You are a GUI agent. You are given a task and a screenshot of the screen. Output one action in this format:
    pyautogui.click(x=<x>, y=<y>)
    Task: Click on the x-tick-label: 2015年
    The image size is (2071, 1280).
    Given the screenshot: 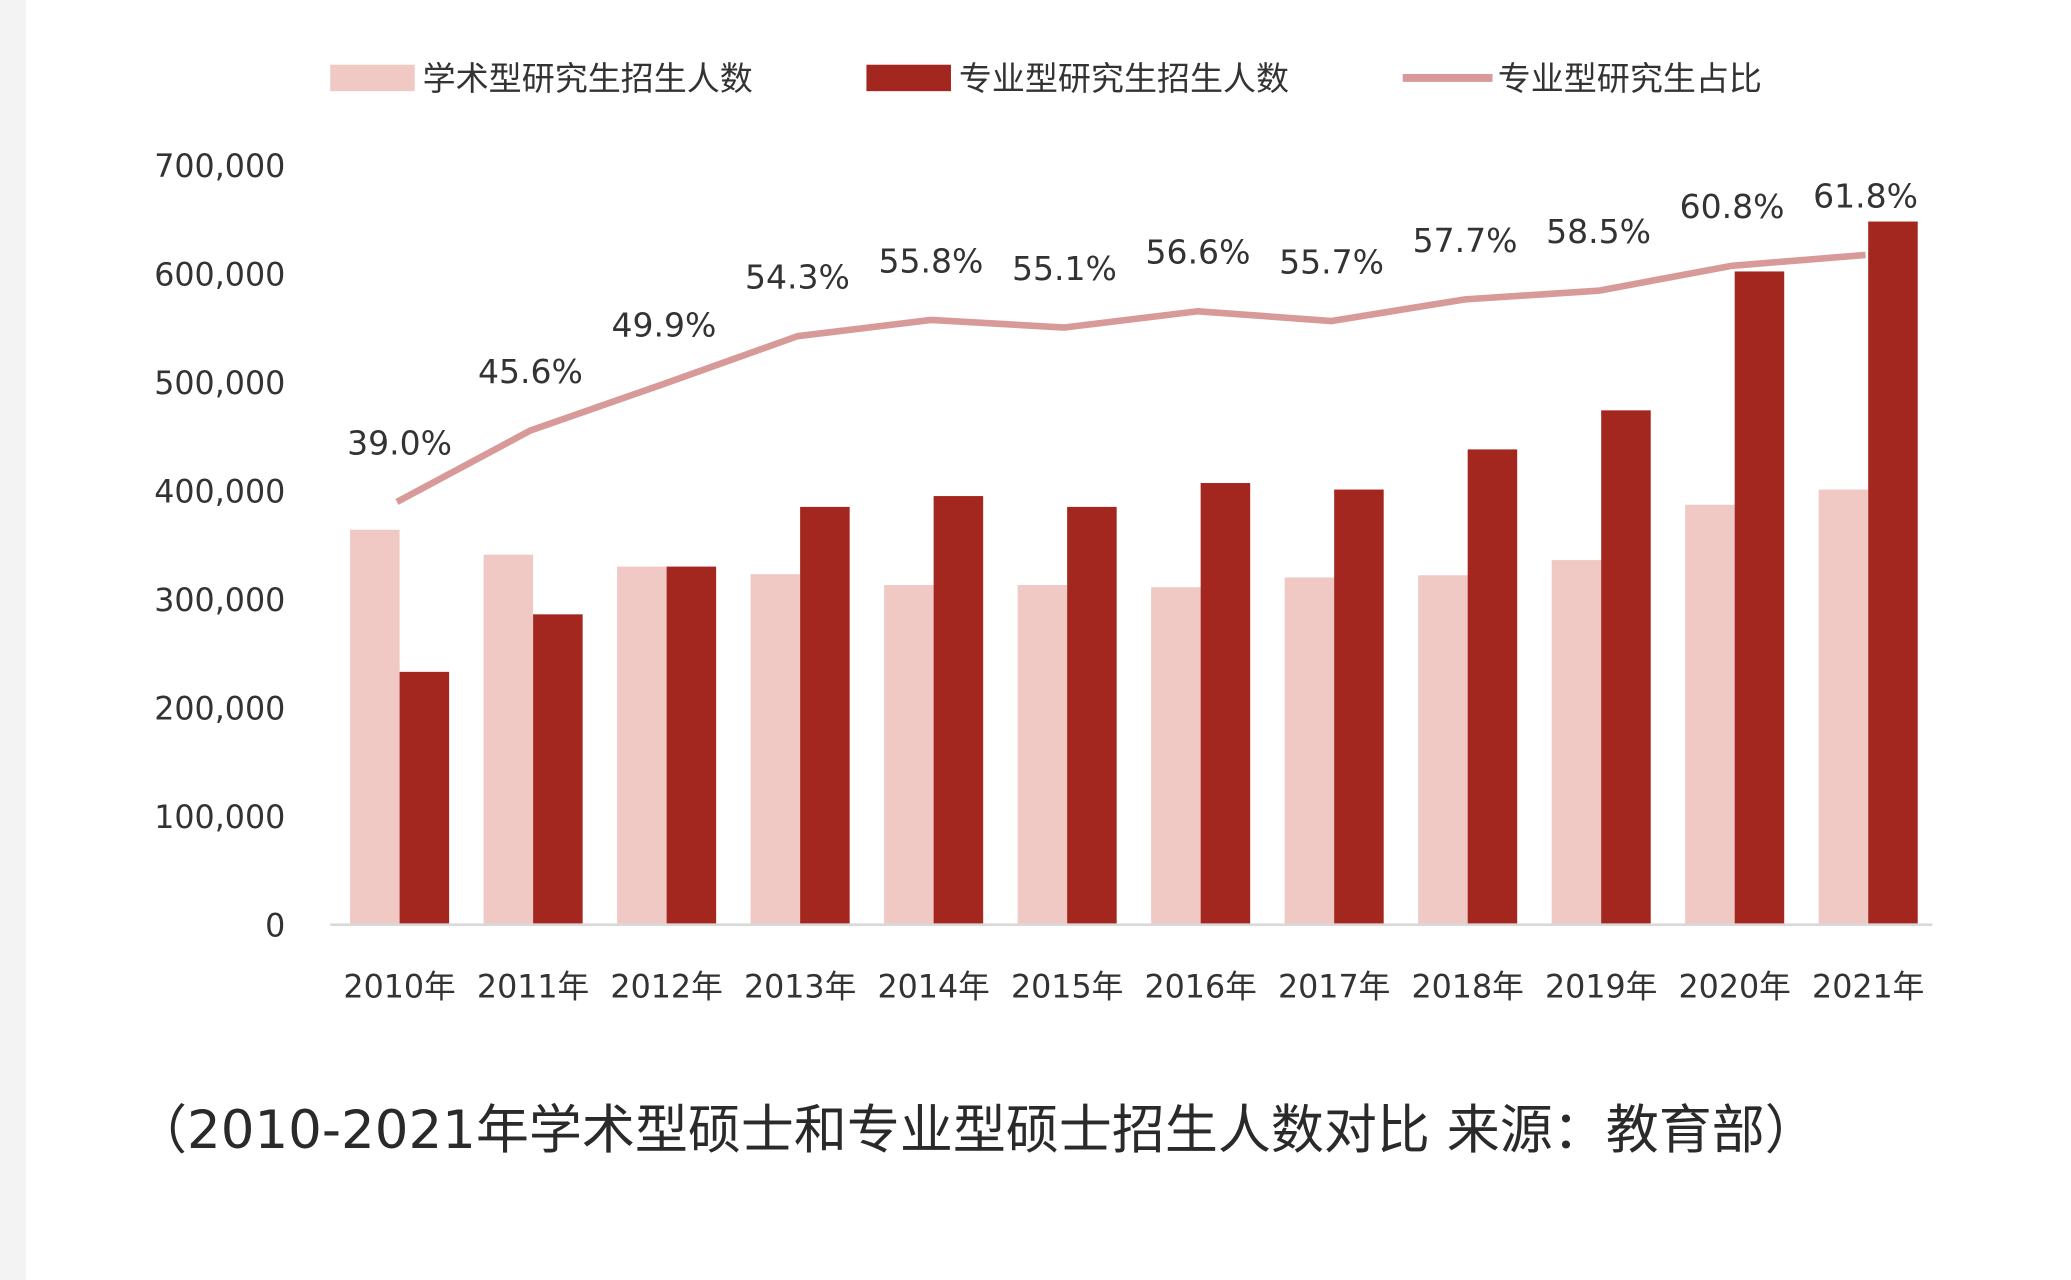 What is the action you would take?
    pyautogui.click(x=1067, y=987)
    